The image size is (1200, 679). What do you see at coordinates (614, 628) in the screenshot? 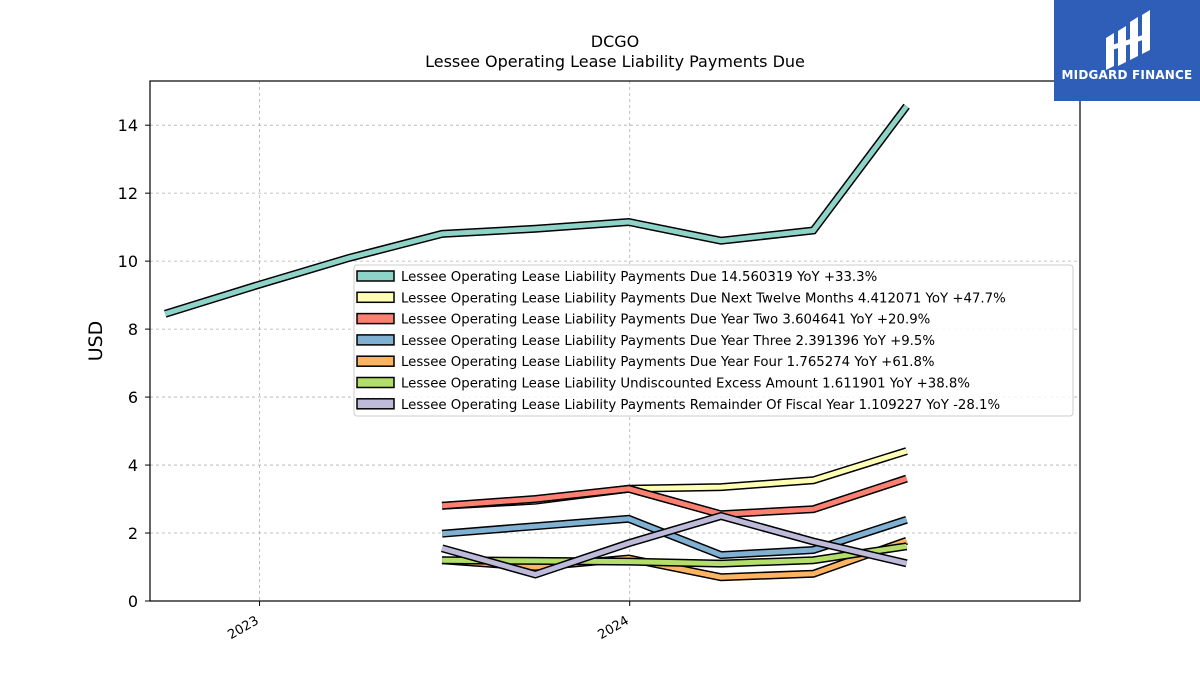
I see `x-tick-label: 2024` at bounding box center [614, 628].